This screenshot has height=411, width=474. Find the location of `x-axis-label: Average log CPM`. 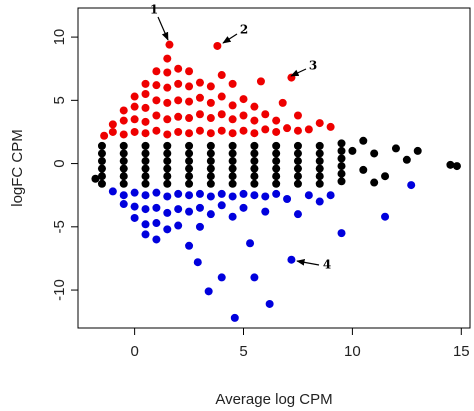

x-axis-label: Average log CPM is located at coordinates (273, 399).